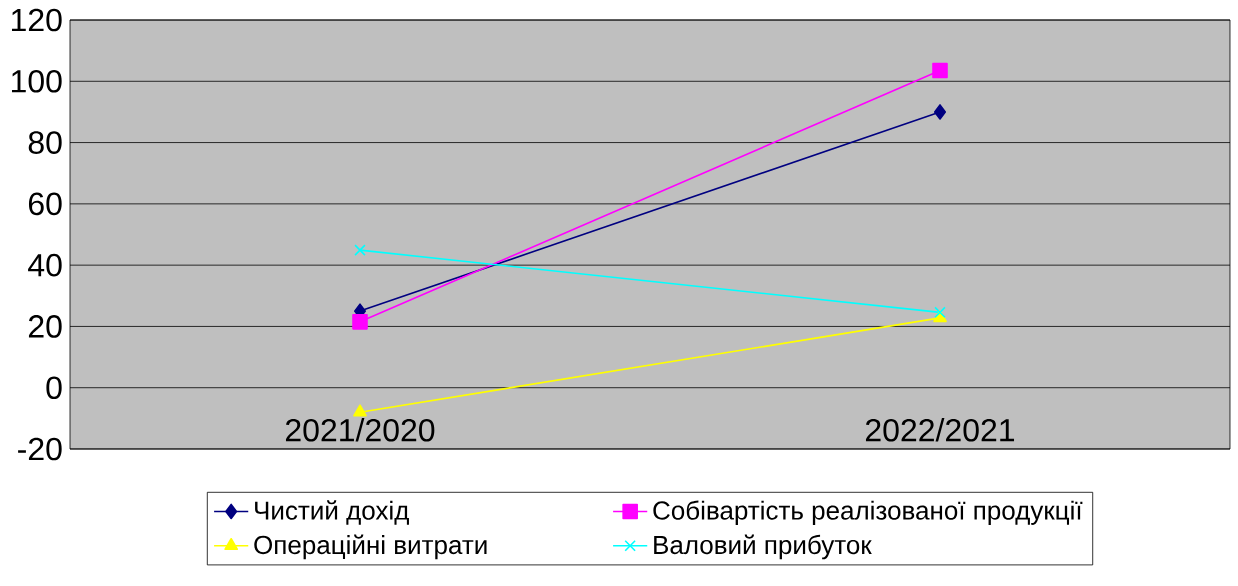 The image size is (1238, 586). What do you see at coordinates (37, 20) in the screenshot?
I see `y-tick-label: 120` at bounding box center [37, 20].